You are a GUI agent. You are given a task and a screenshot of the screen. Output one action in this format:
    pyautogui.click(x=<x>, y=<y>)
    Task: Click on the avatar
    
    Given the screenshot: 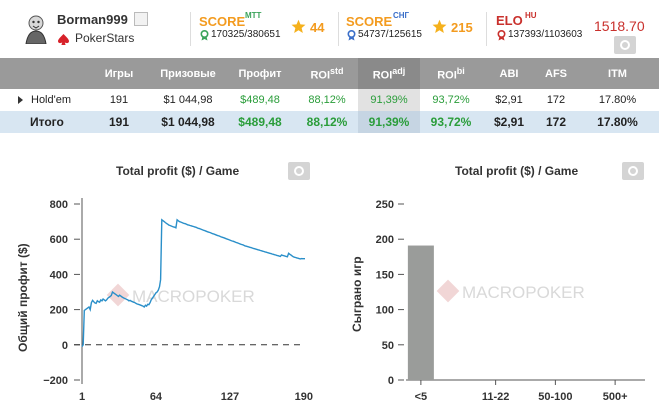 What is the action you would take?
    pyautogui.click(x=36, y=29)
    